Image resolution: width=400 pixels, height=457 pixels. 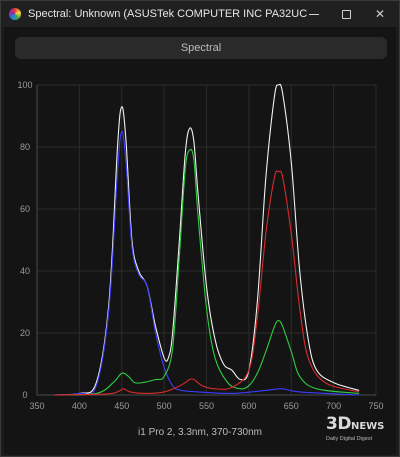 What do you see at coordinates (121, 406) in the screenshot?
I see `x-tick-label: 450` at bounding box center [121, 406].